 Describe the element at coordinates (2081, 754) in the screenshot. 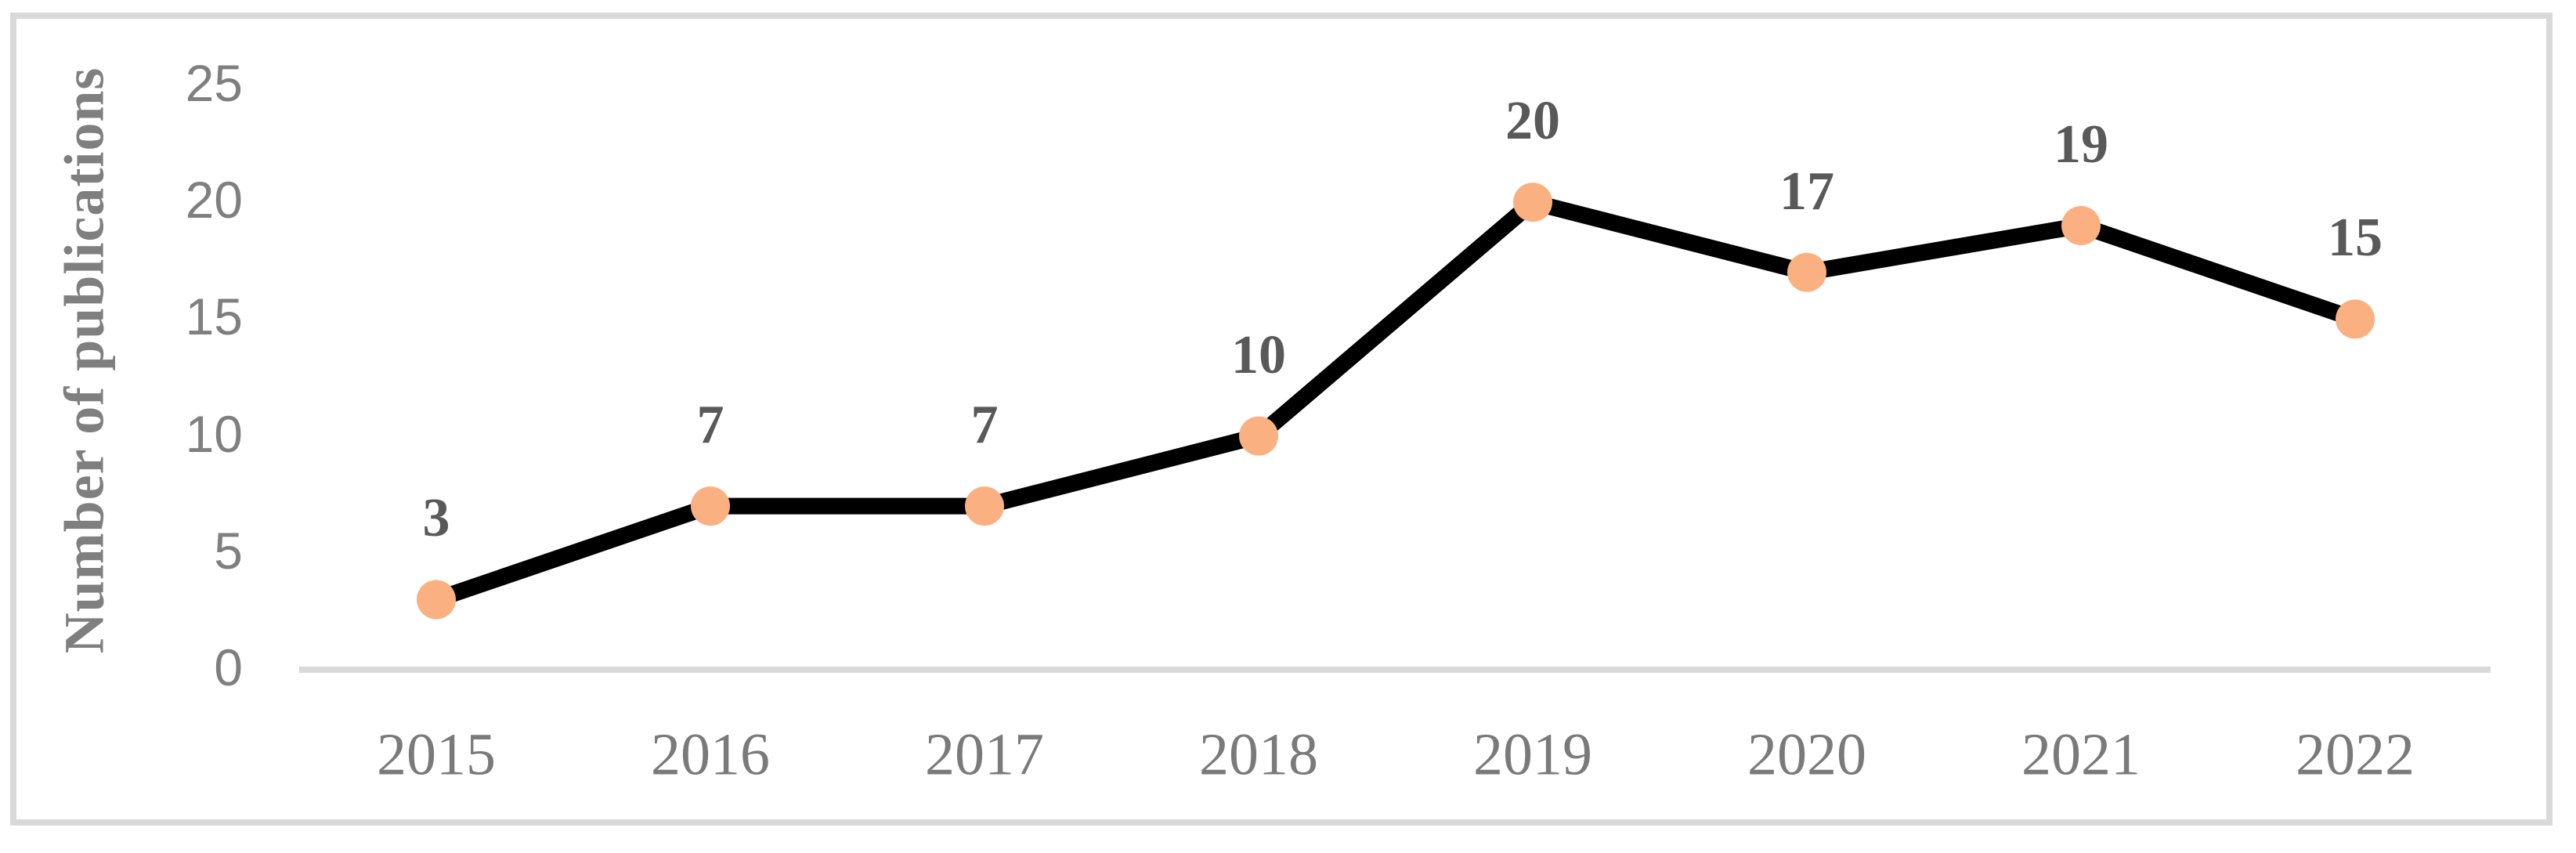

I see `x-axis-label: 2021` at that location.